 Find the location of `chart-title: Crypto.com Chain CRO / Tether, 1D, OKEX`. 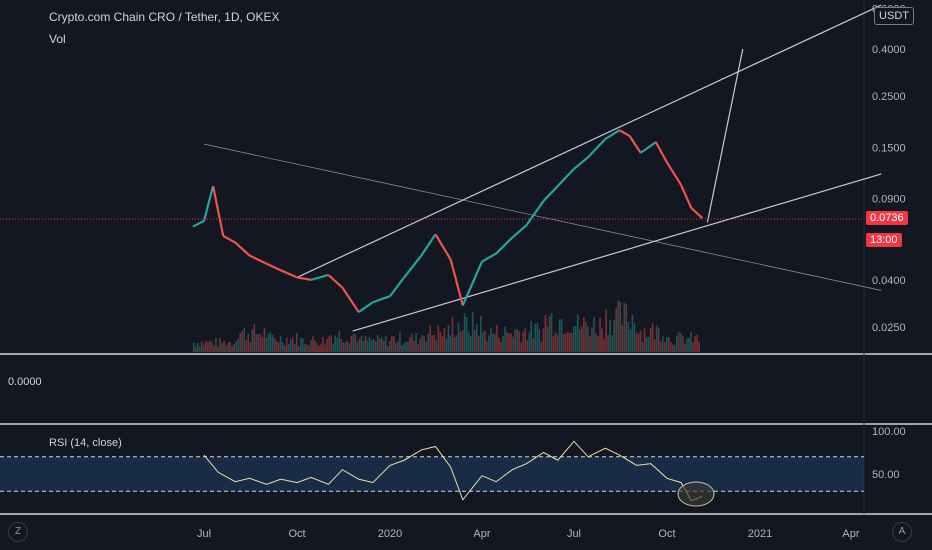

chart-title: Crypto.com Chain CRO / Tether, 1D, OKEX is located at coordinates (164, 17).